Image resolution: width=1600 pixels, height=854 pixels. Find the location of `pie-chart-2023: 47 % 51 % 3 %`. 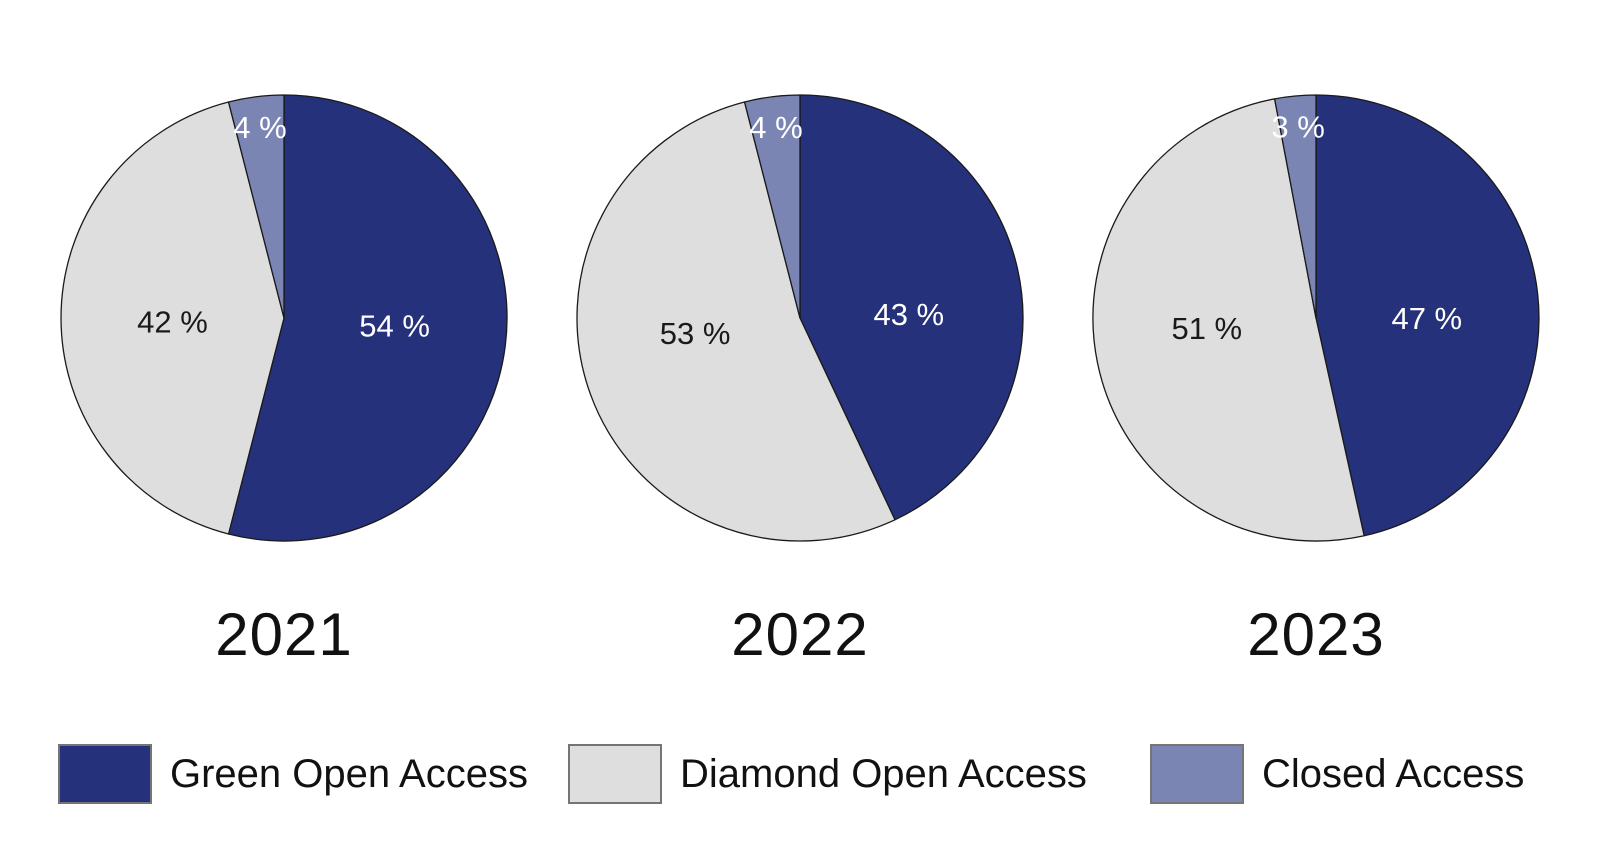

pie-chart-2023: 47 % 51 % 3 % is located at coordinates (1316, 318).